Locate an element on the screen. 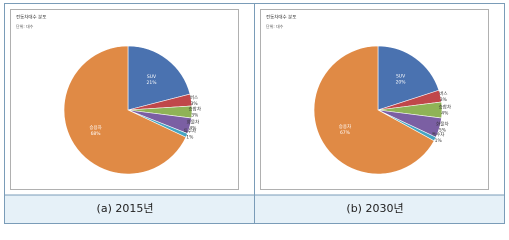  slice-value-label: 5% is located at coordinates (443, 130).